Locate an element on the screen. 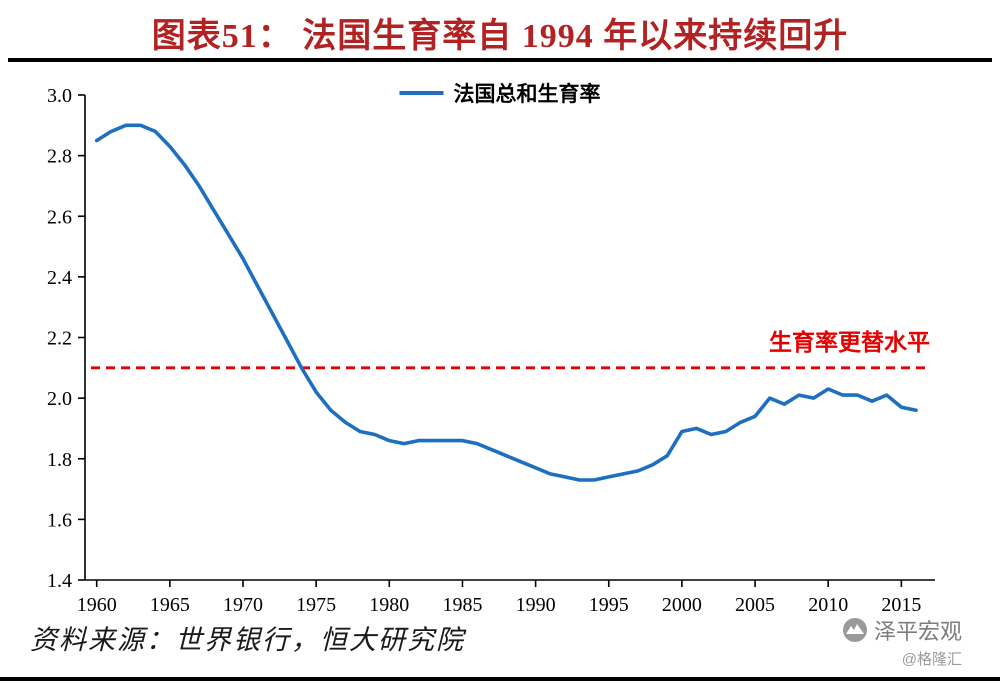  x-tick-label: 1990 is located at coordinates (536, 605).